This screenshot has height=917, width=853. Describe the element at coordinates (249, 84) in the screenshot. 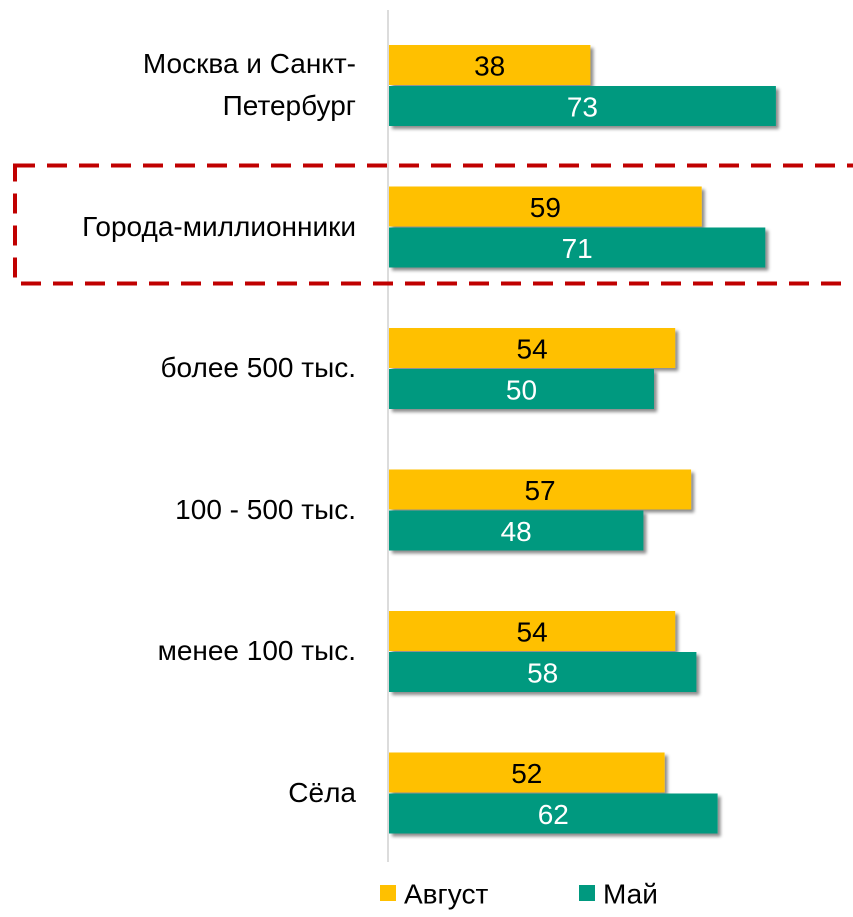

I see `category-label: Москва и Санкт-Петербург` at that location.